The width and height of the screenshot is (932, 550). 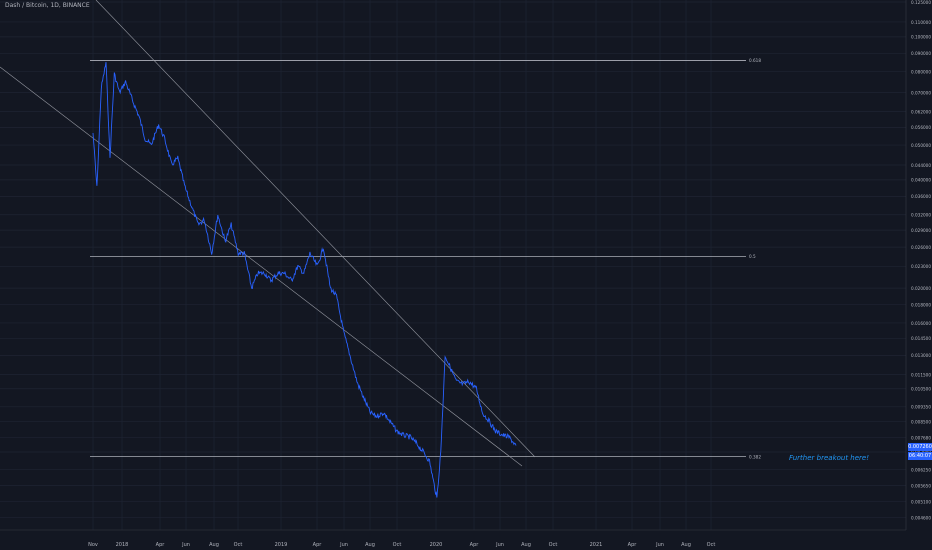 I want to click on y-tick-label: 0.016000, so click(x=921, y=323).